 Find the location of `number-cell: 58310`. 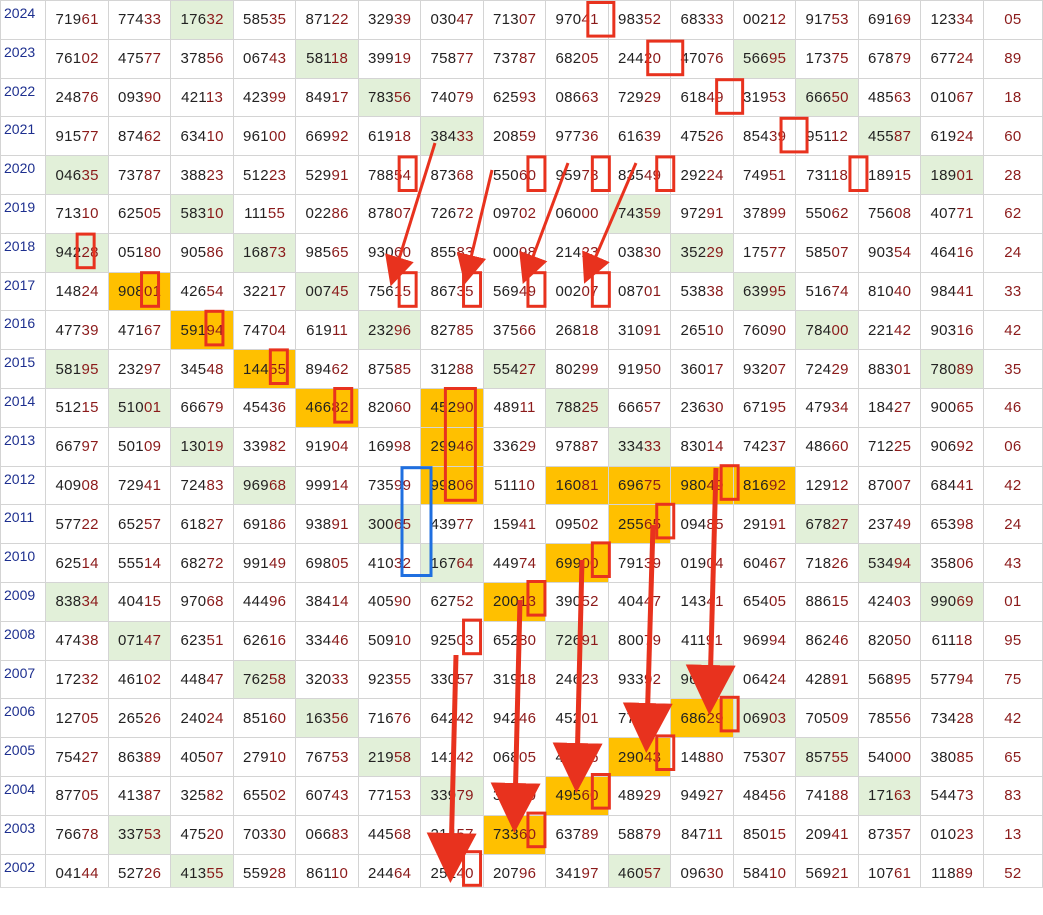

number-cell: 58310 is located at coordinates (202, 213).